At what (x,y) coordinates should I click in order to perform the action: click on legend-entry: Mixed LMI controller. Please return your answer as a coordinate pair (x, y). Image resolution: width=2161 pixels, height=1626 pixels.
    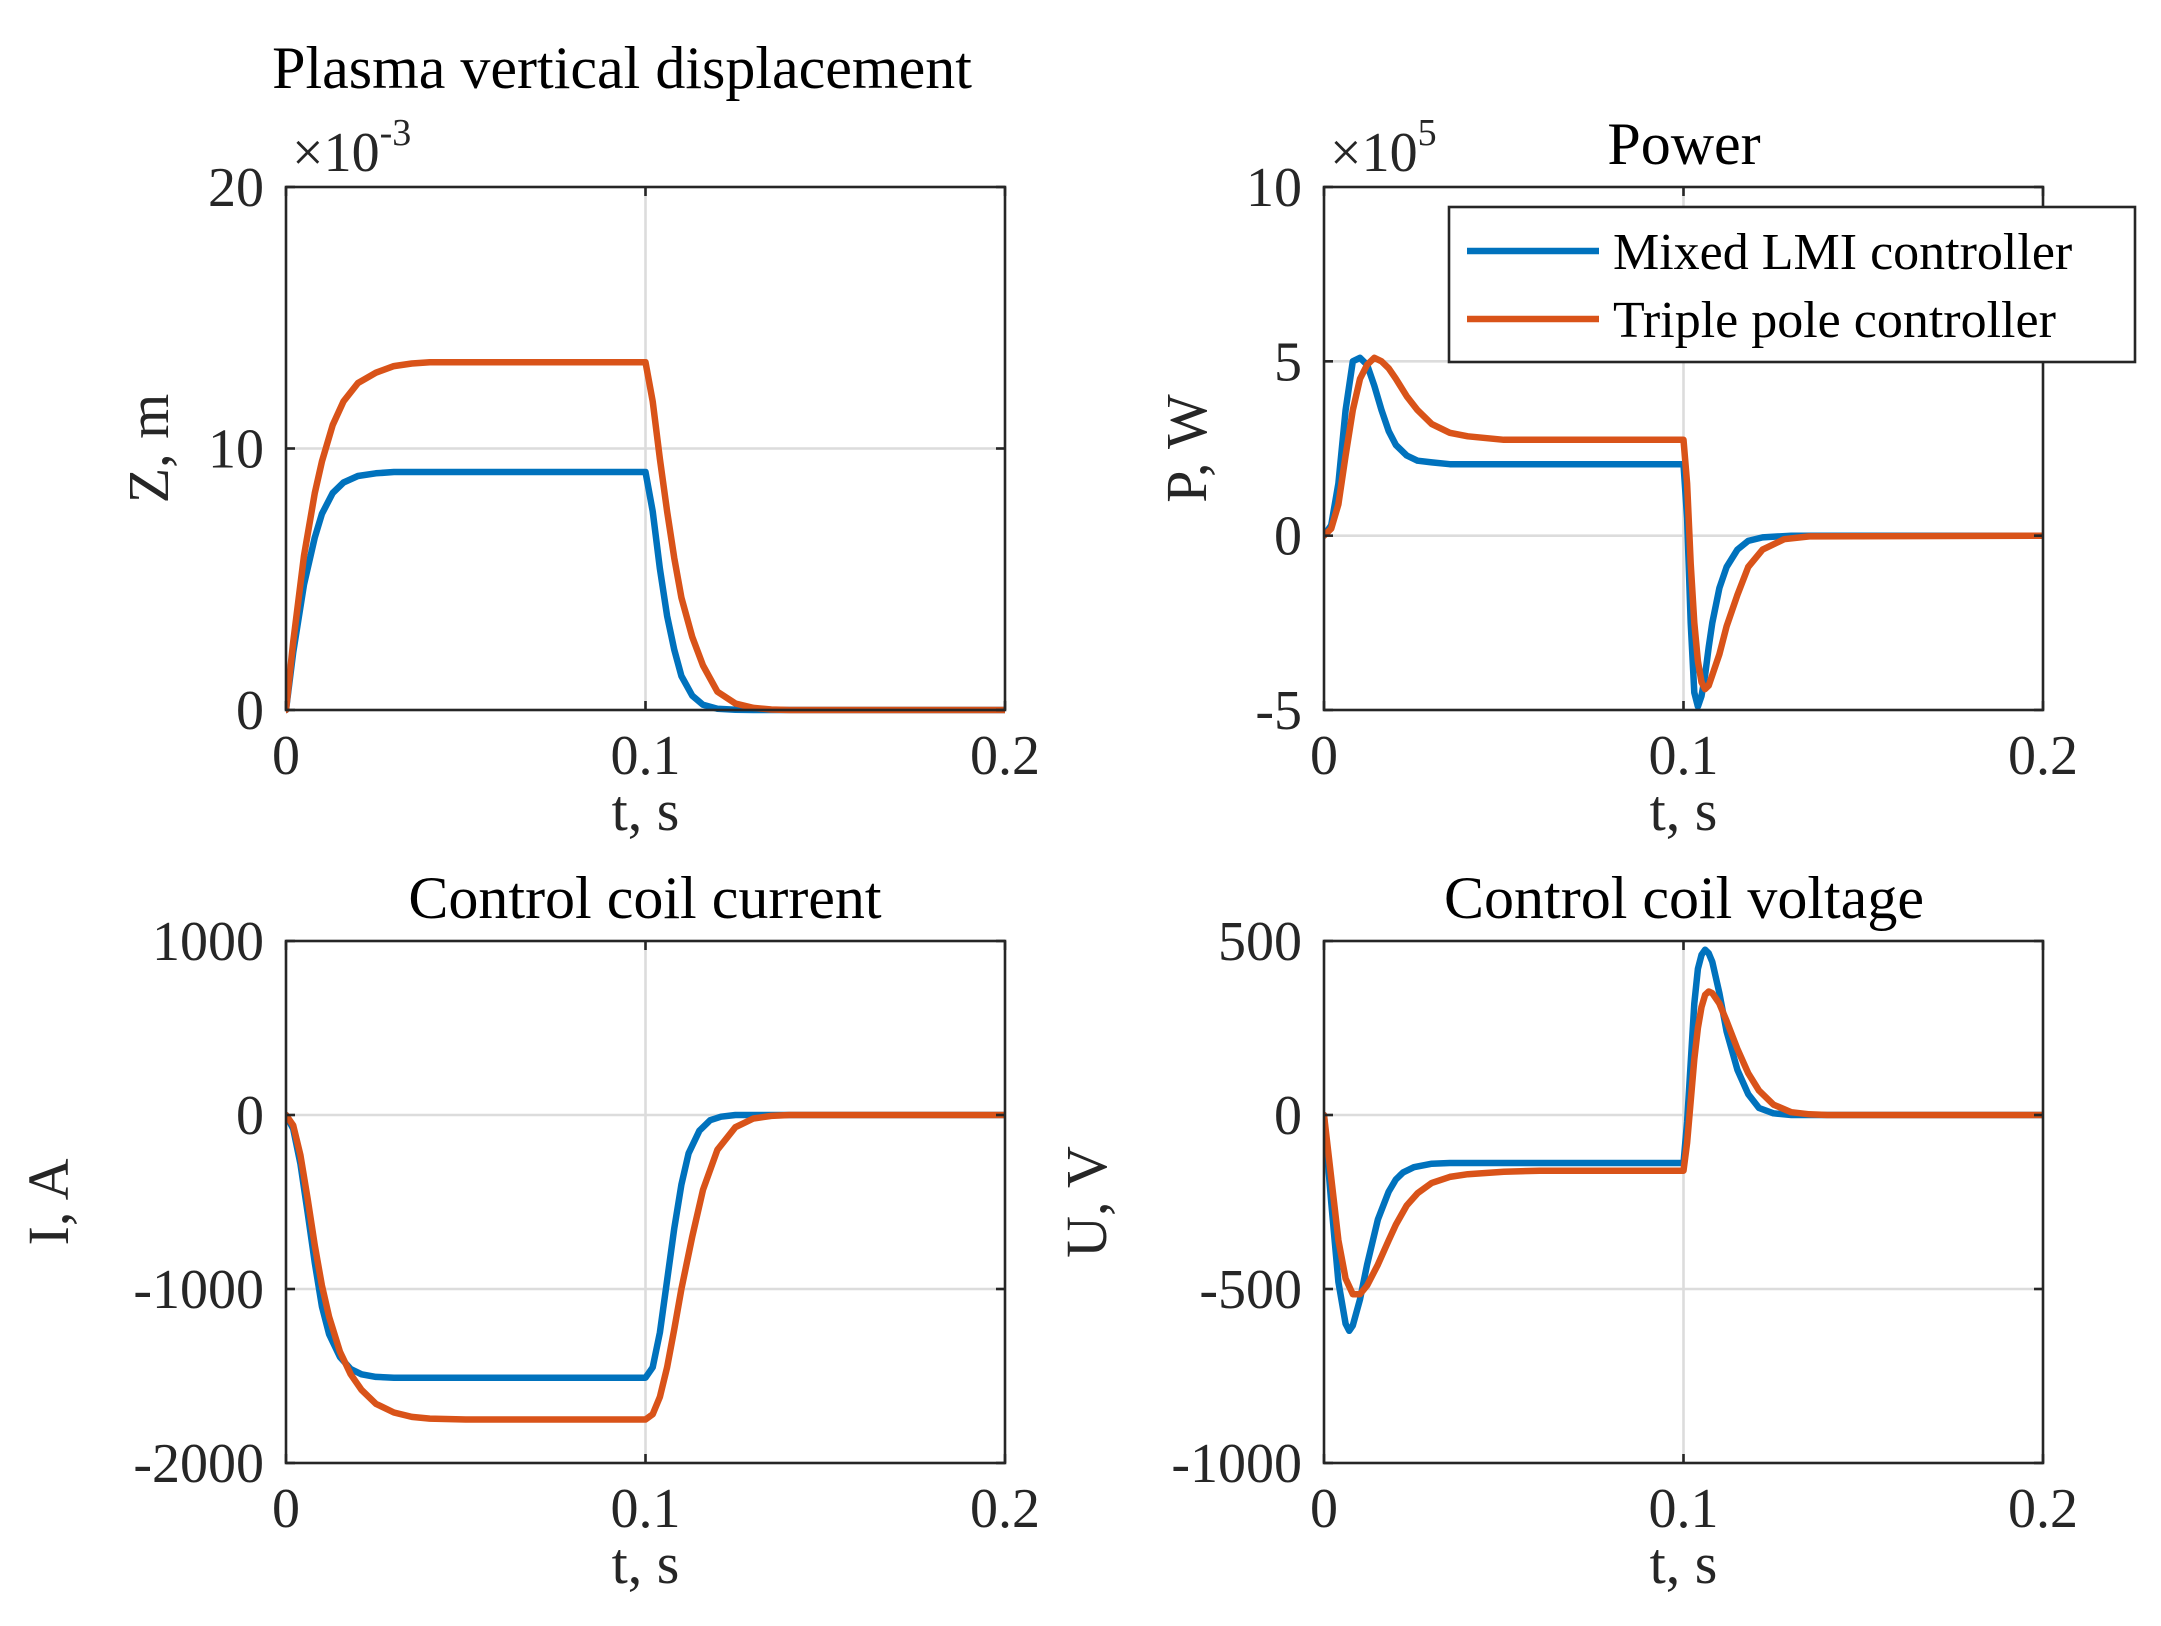
    Looking at the image, I should click on (1842, 252).